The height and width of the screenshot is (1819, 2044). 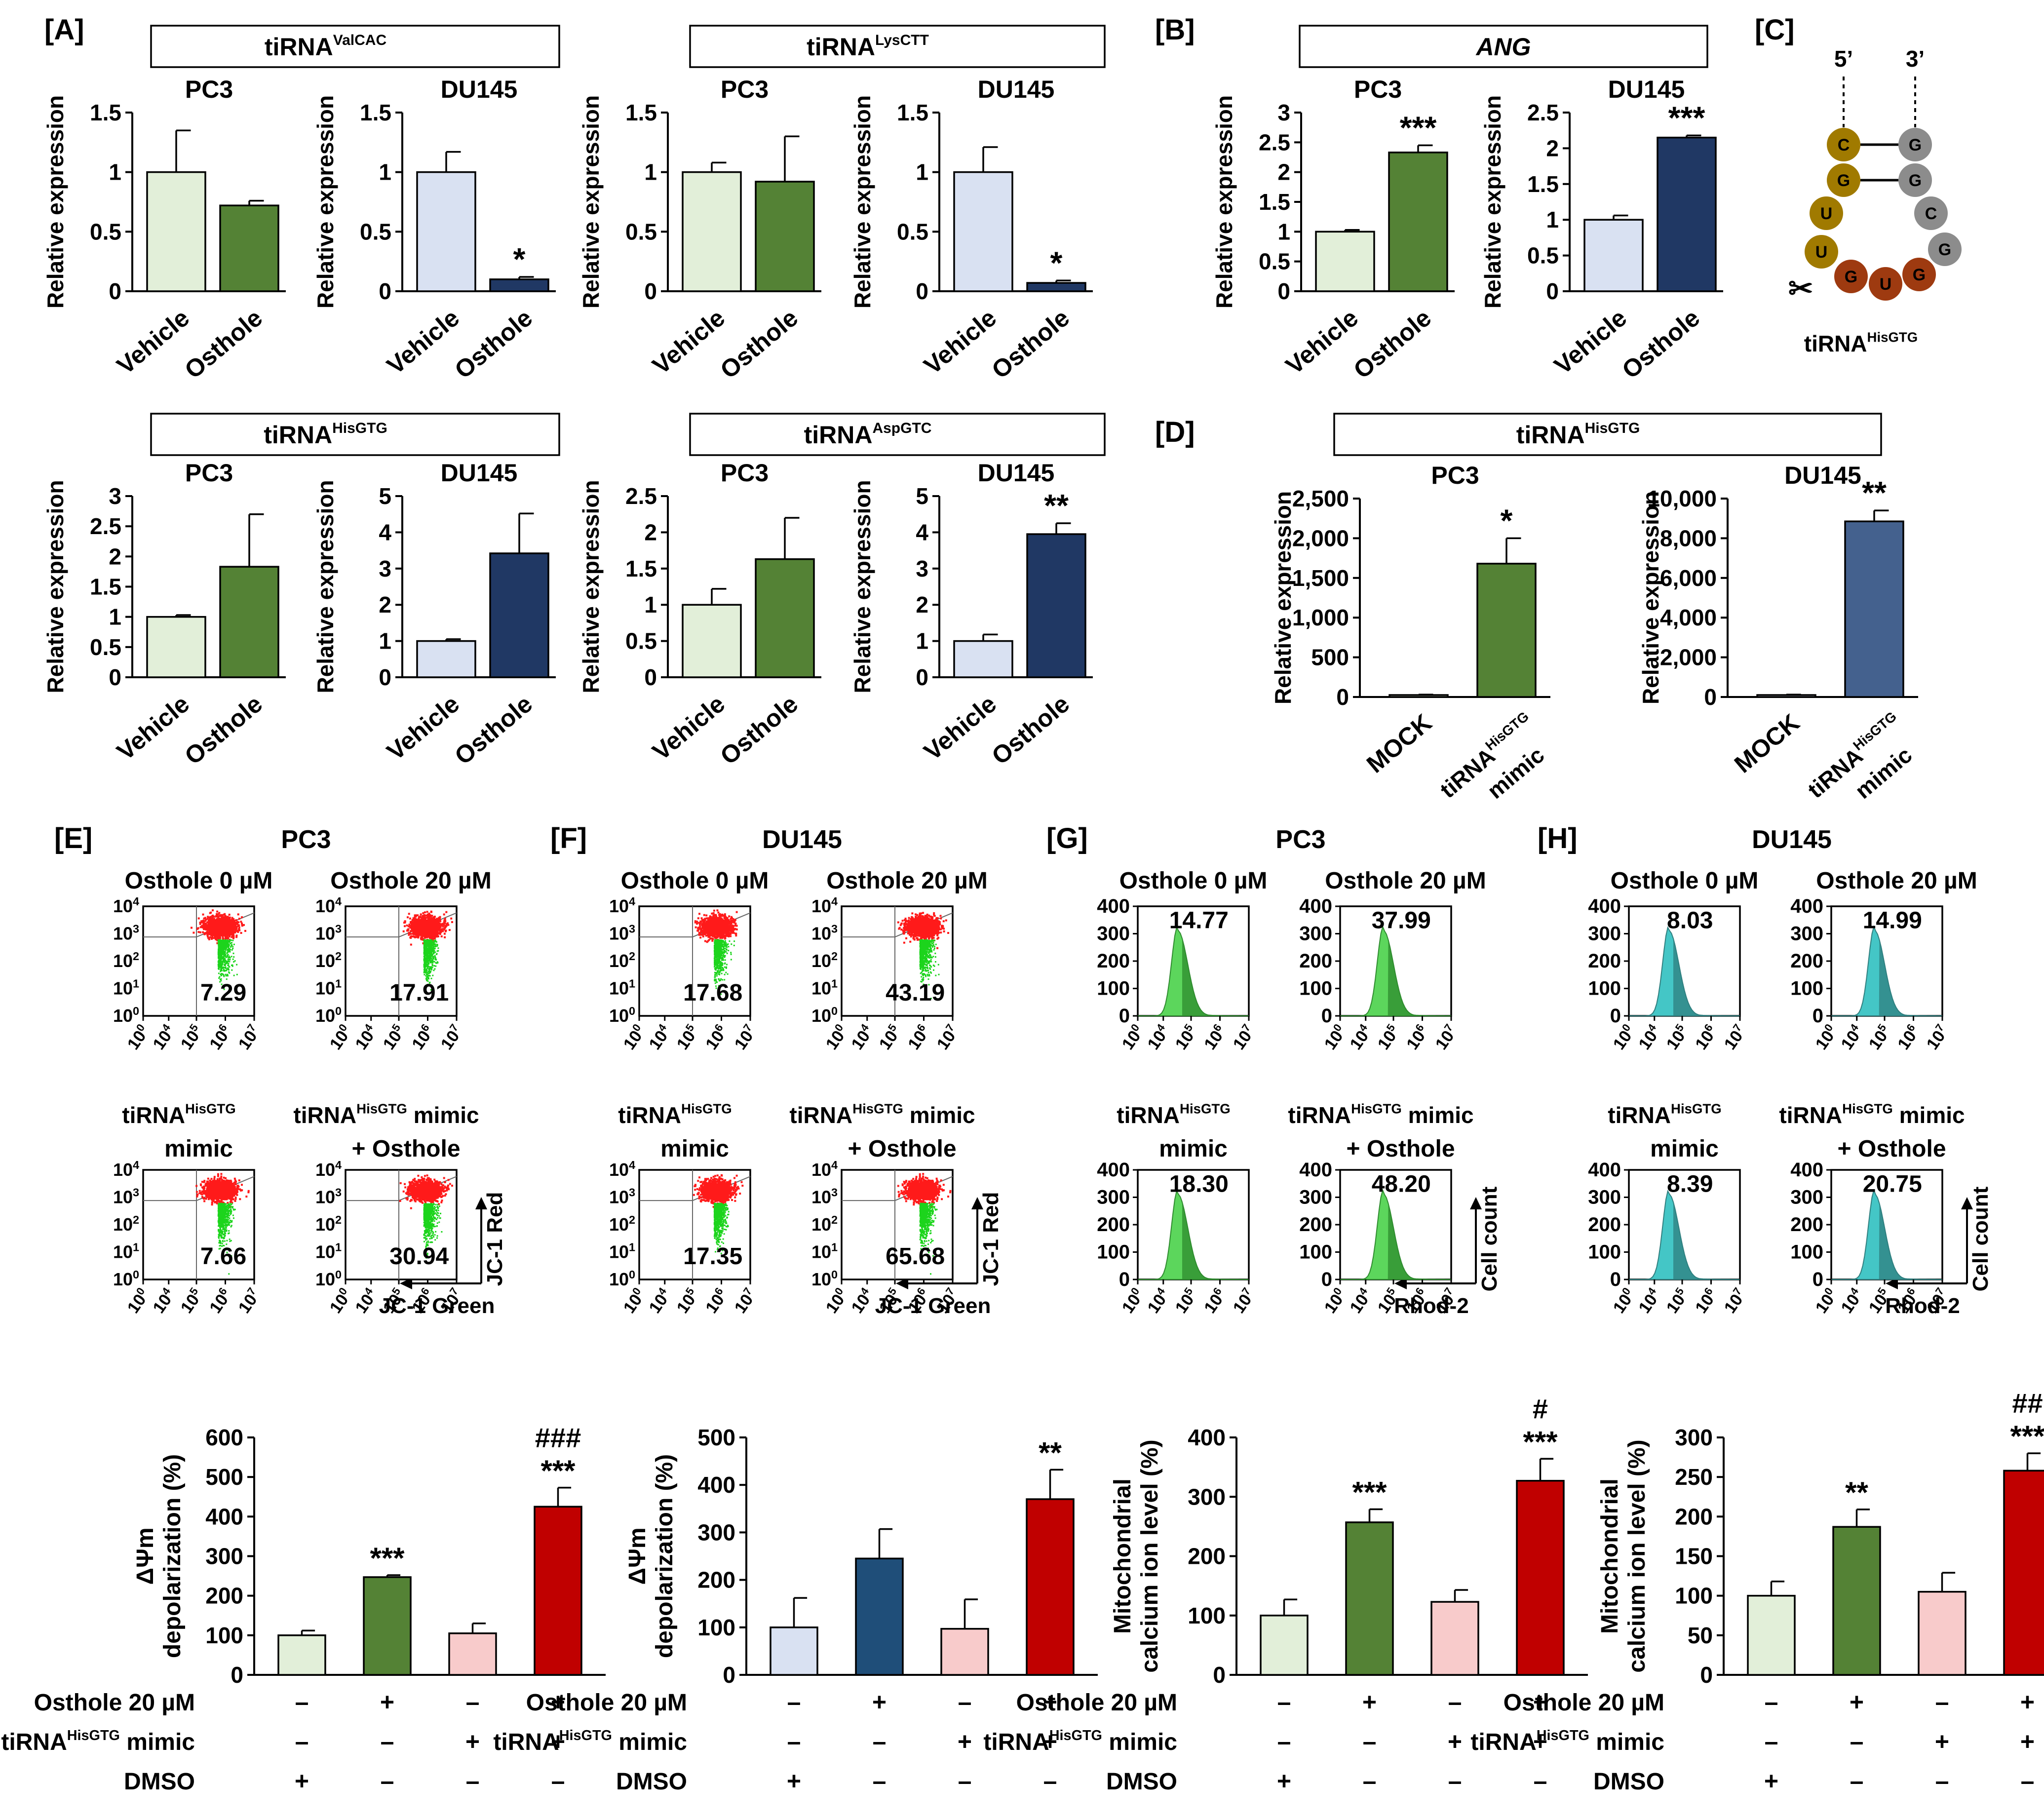 What do you see at coordinates (1399, 743) in the screenshot?
I see `x-tick-label: MOCK` at bounding box center [1399, 743].